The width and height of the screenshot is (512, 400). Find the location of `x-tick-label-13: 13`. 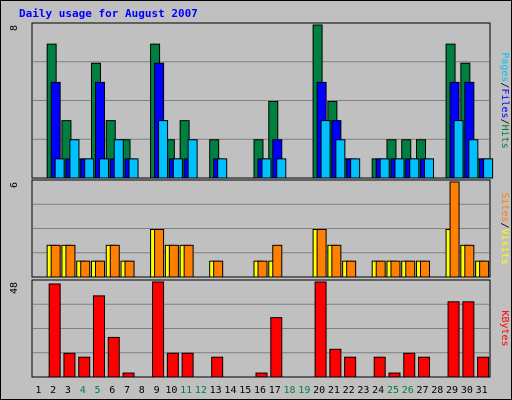

x-tick-label-13: 13 is located at coordinates (216, 390).